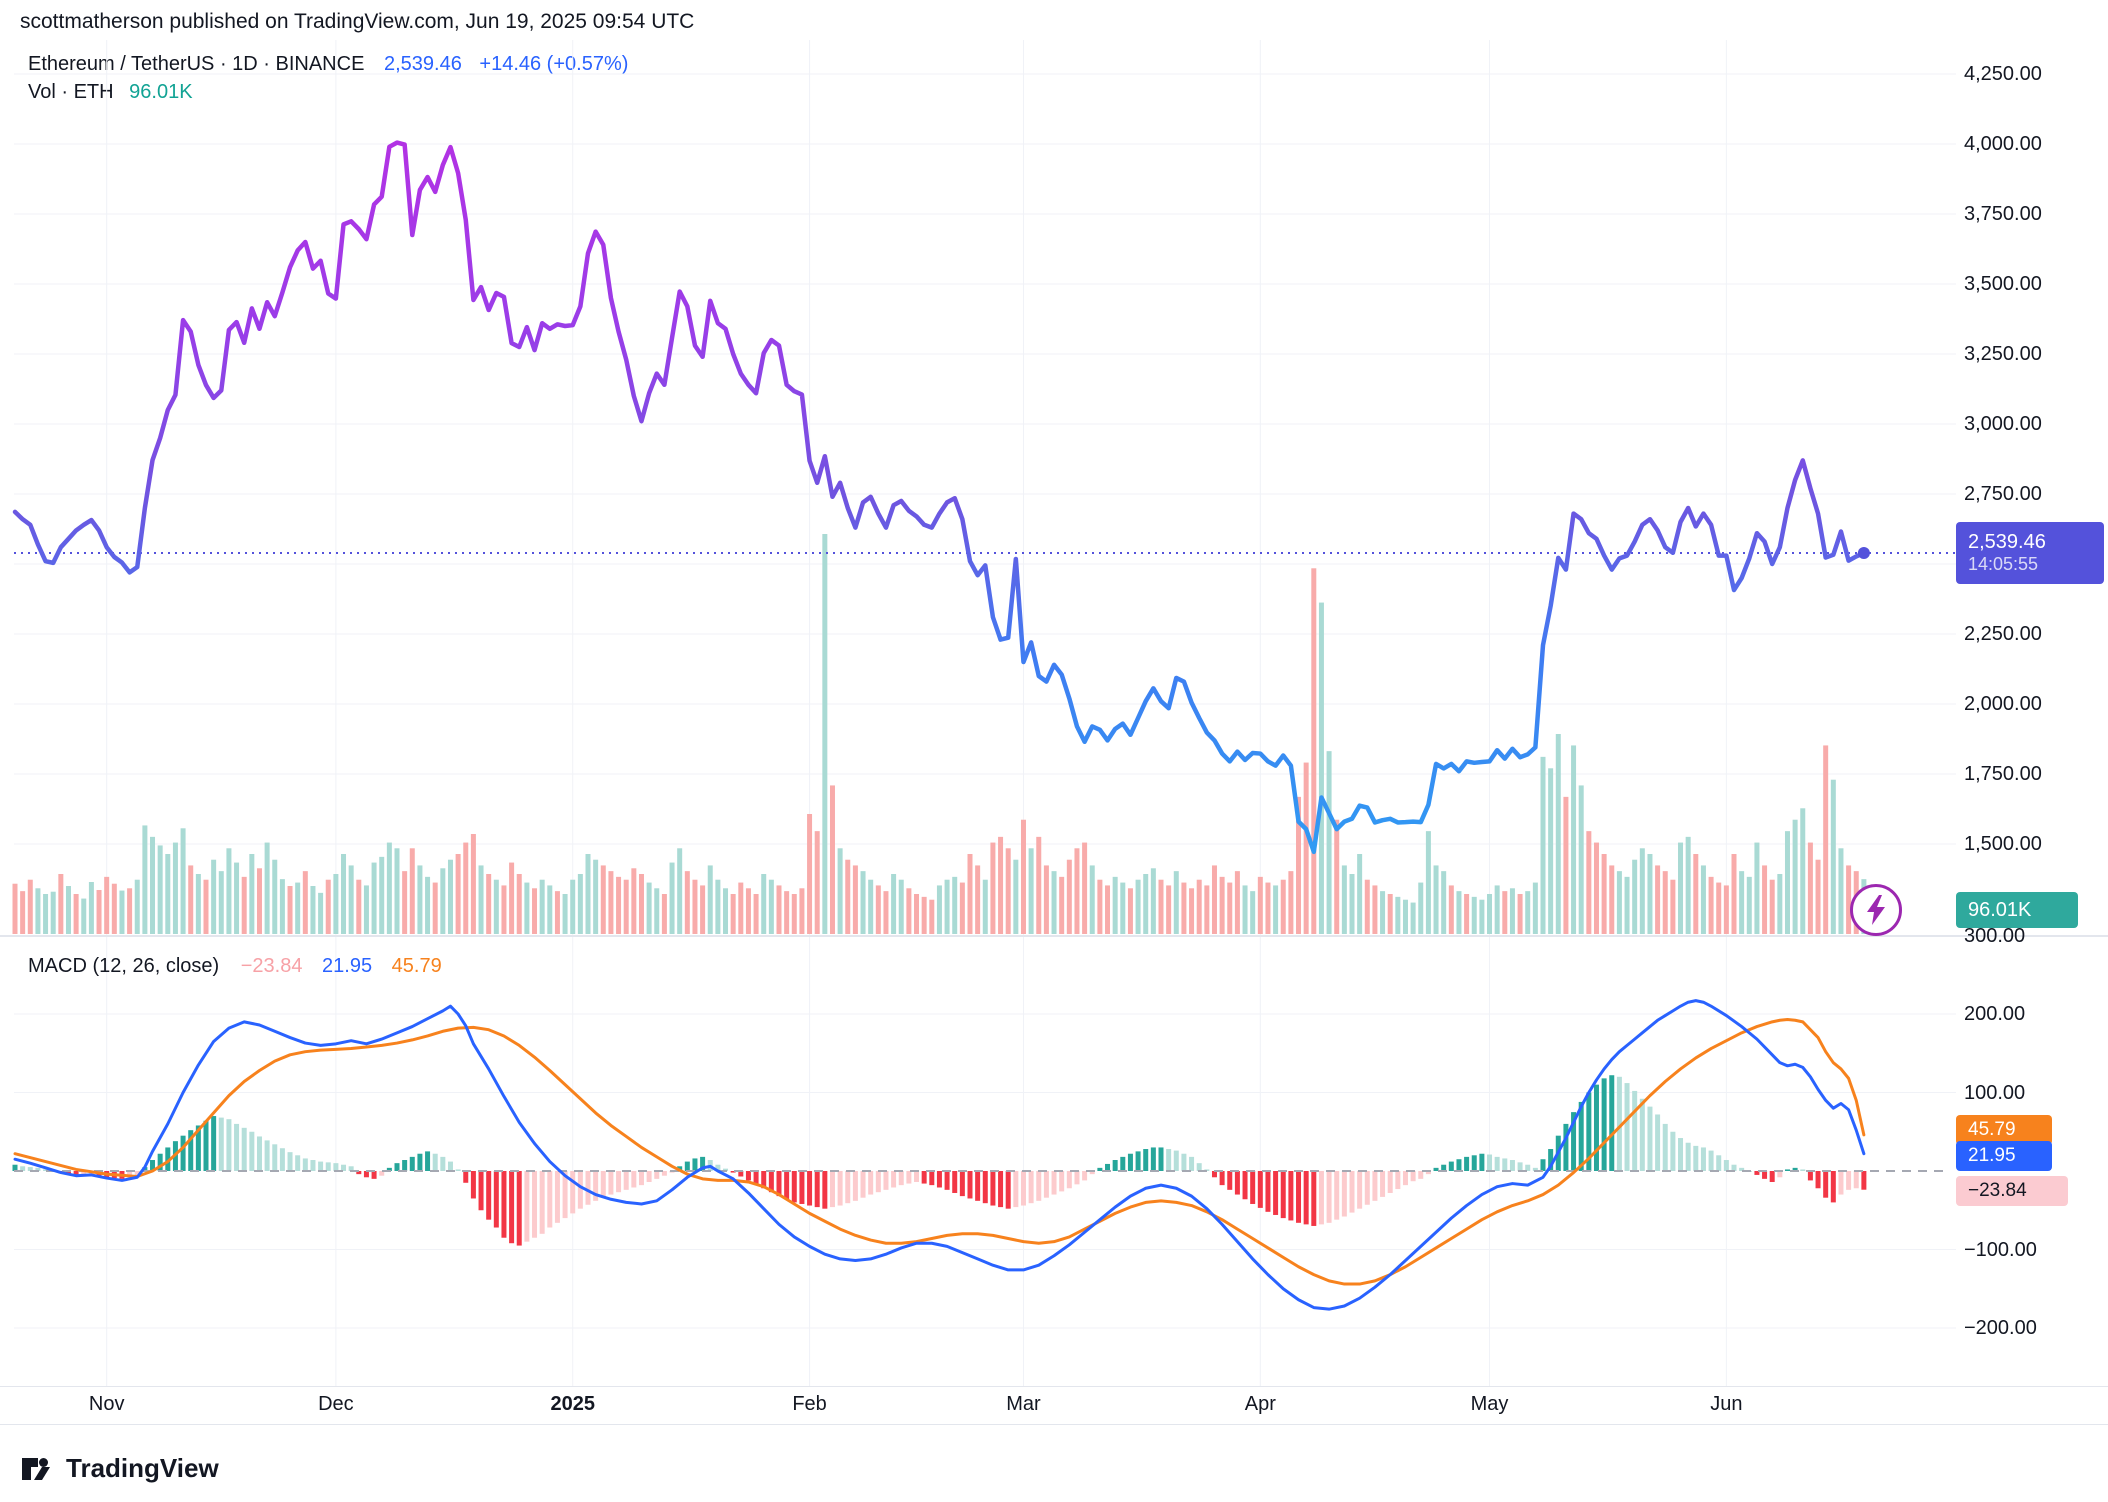  Describe the element at coordinates (161, 92) in the screenshot. I see `volume-value: 96.01K` at that location.